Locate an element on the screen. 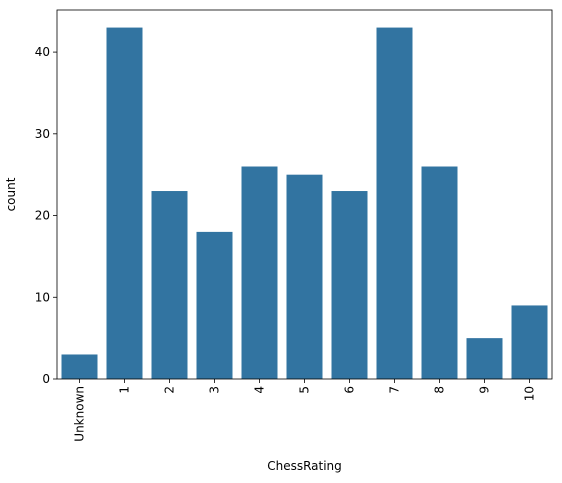 The height and width of the screenshot is (483, 562). x-tick-label: 4 is located at coordinates (260, 390).